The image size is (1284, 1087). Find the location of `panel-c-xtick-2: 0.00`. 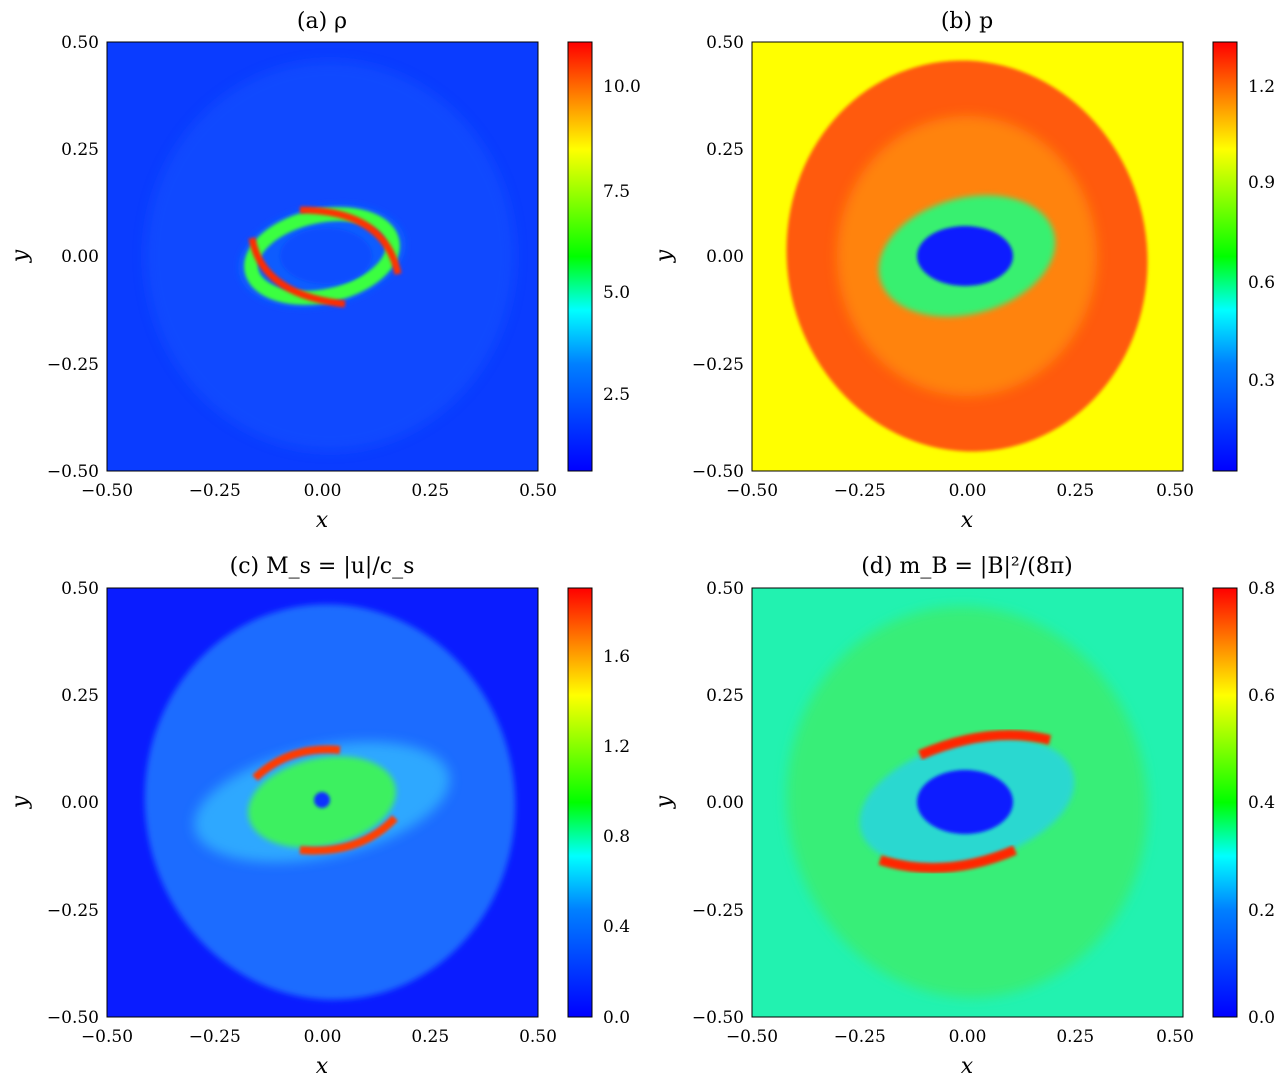

panel-c-xtick-2: 0.00 is located at coordinates (323, 1037).